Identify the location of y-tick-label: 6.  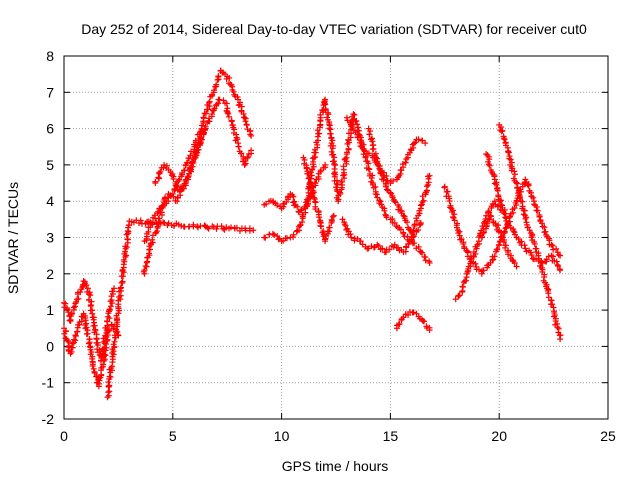
(50, 129).